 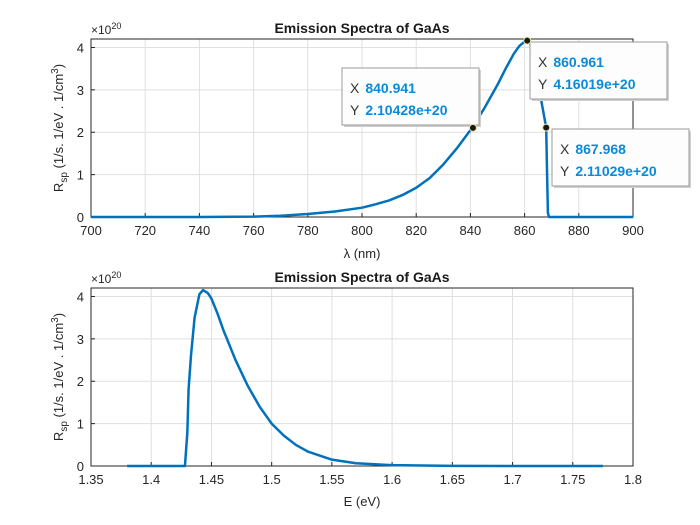 I want to click on top-x-tick-label: 820, so click(x=416, y=230).